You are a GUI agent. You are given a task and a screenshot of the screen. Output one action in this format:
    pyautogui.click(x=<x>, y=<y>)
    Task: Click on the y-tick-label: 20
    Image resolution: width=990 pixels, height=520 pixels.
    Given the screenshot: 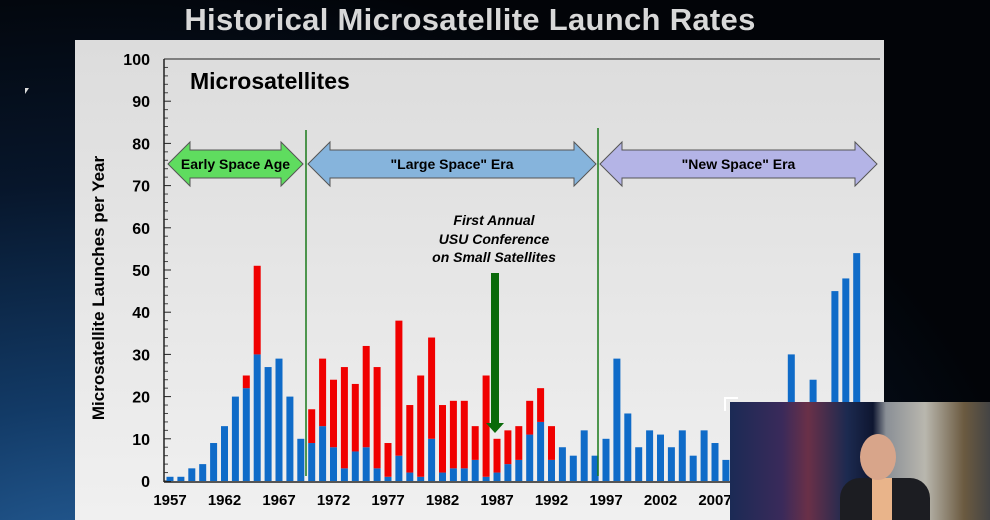 What is the action you would take?
    pyautogui.click(x=141, y=398)
    